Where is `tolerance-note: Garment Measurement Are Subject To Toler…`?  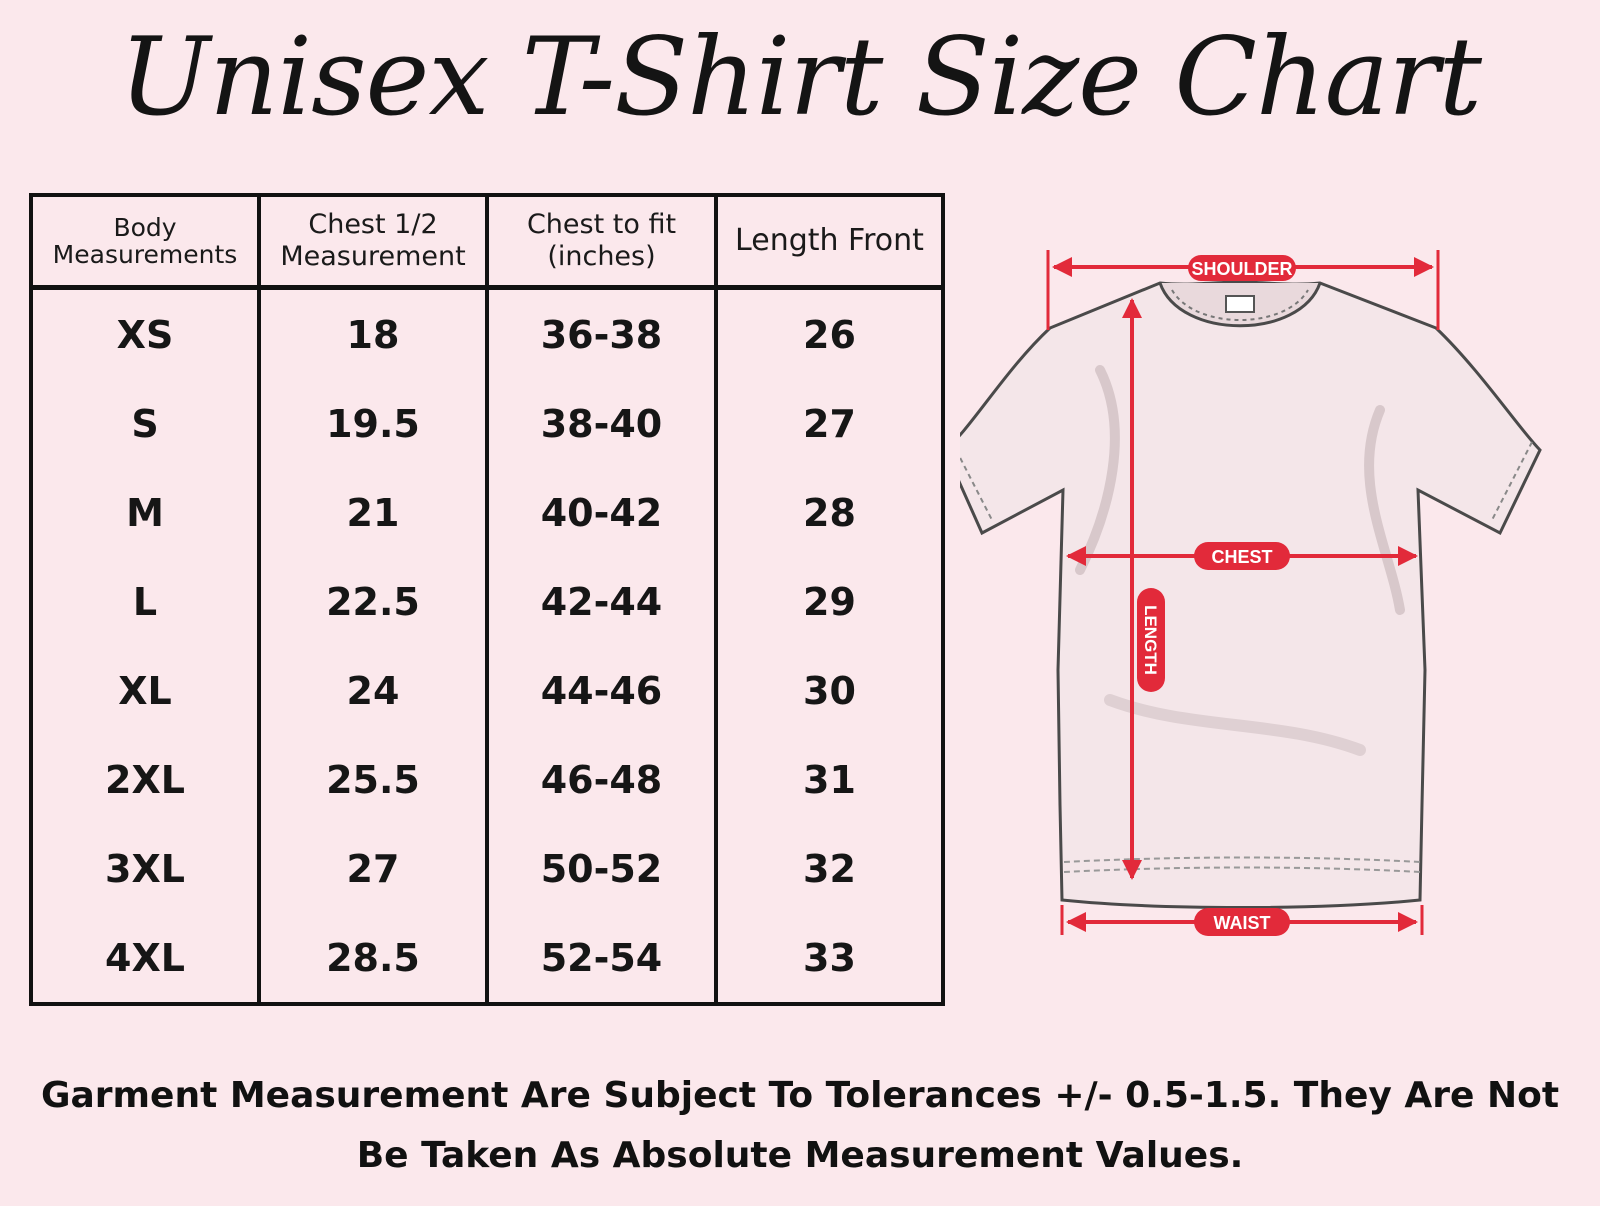
tolerance-note: Garment Measurement Are Subject To Toler… is located at coordinates (800, 1126).